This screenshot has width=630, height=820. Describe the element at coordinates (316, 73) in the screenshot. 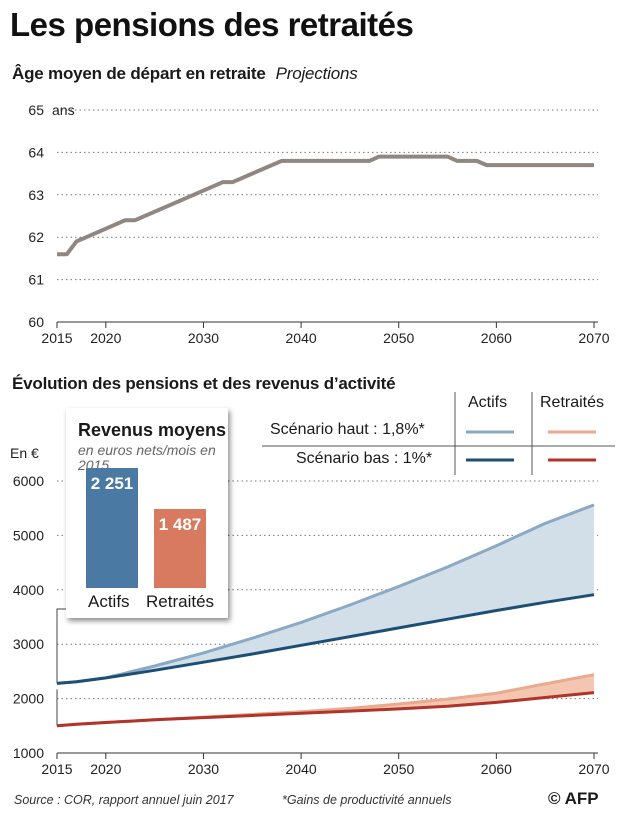

I see `chart1-subtitle: Projections` at that location.